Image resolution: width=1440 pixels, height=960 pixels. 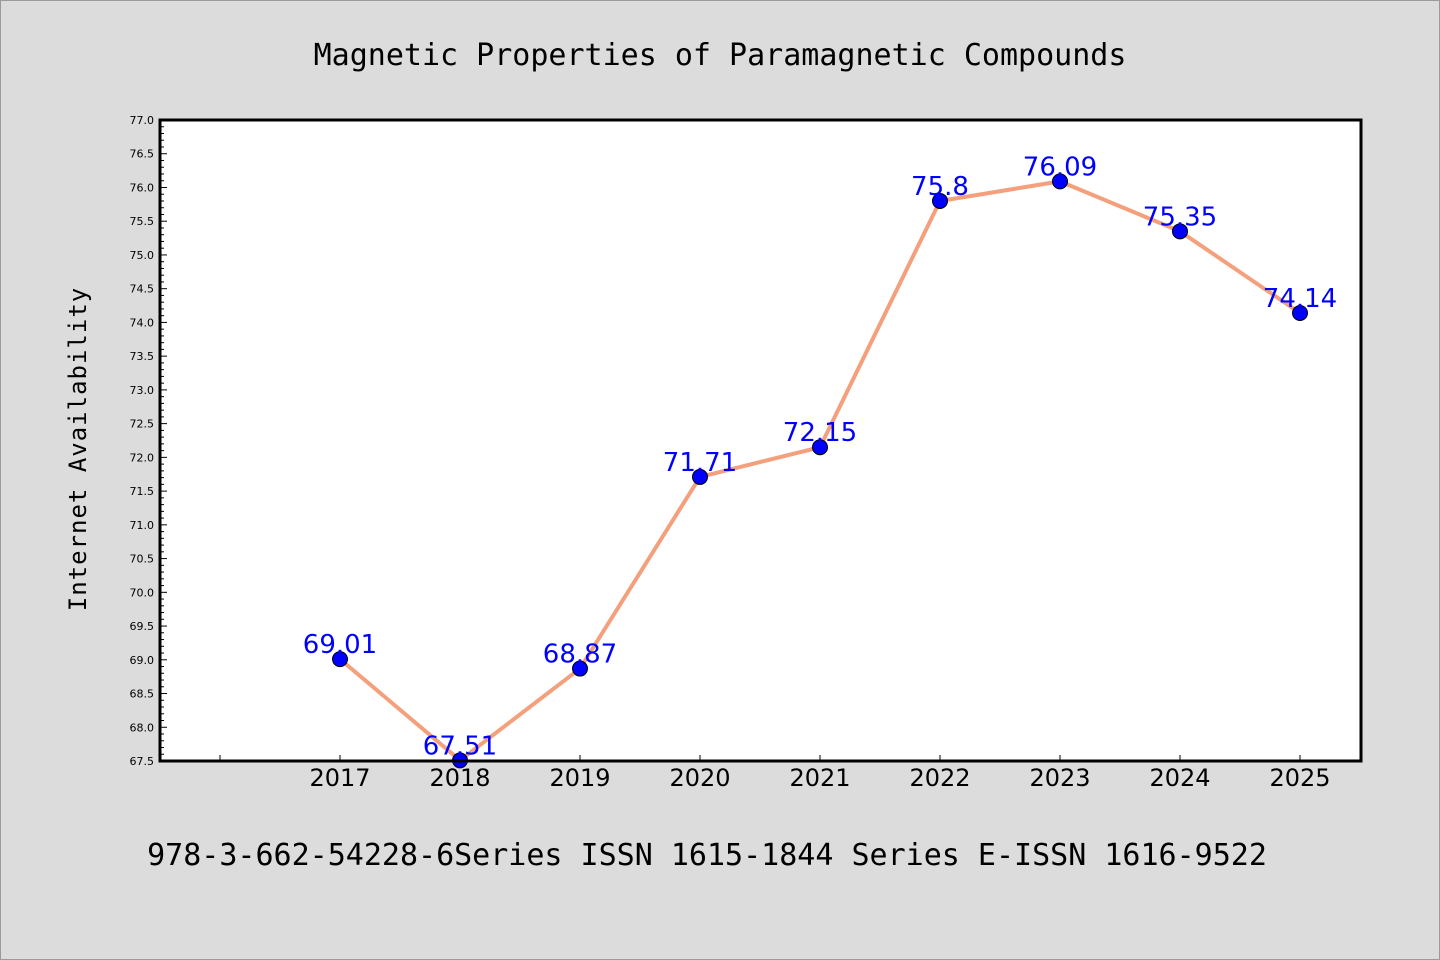 What do you see at coordinates (819, 778) in the screenshot?
I see `x-tick-label: 2021` at bounding box center [819, 778].